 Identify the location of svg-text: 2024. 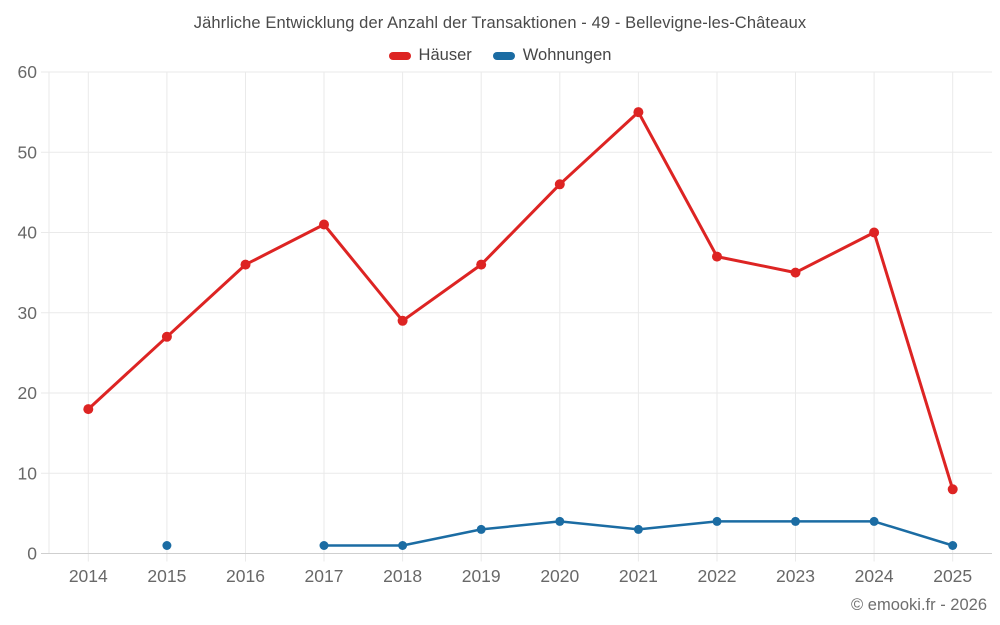
(874, 576).